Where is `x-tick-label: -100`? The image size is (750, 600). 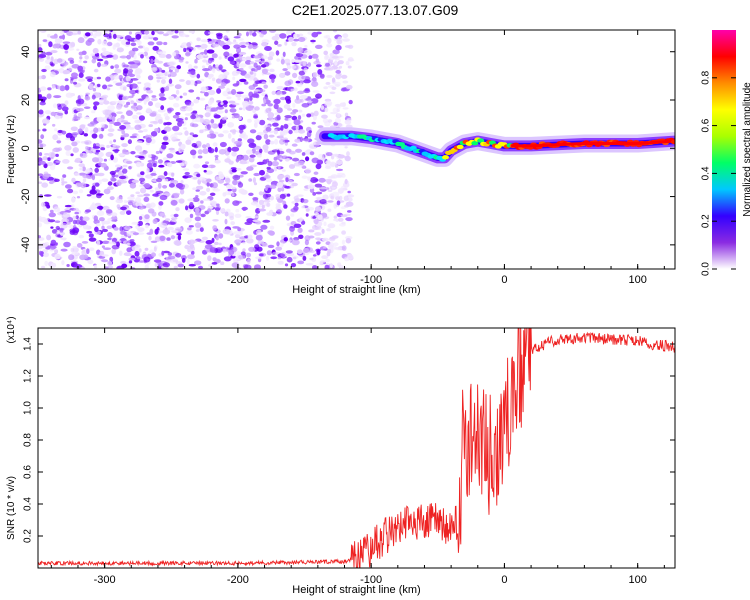 x-tick-label: -100 is located at coordinates (371, 580).